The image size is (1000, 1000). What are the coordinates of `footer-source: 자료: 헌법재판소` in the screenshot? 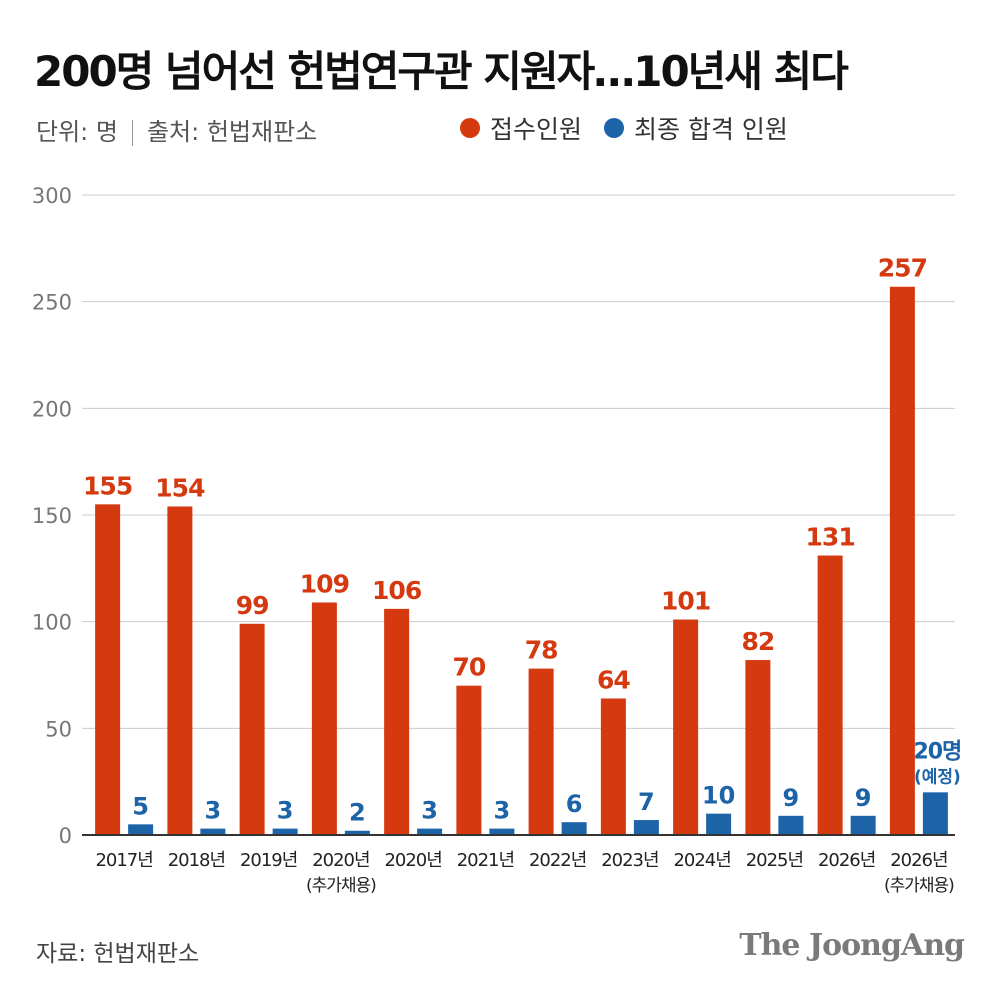 It's located at (118, 954).